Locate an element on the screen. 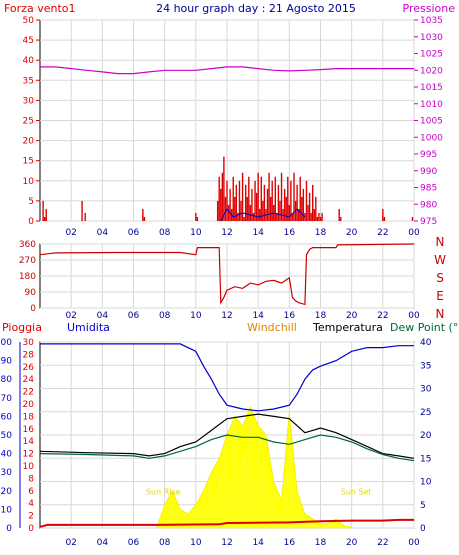 This screenshot has width=459, height=555. sunset-label: Sun Set is located at coordinates (356, 492).